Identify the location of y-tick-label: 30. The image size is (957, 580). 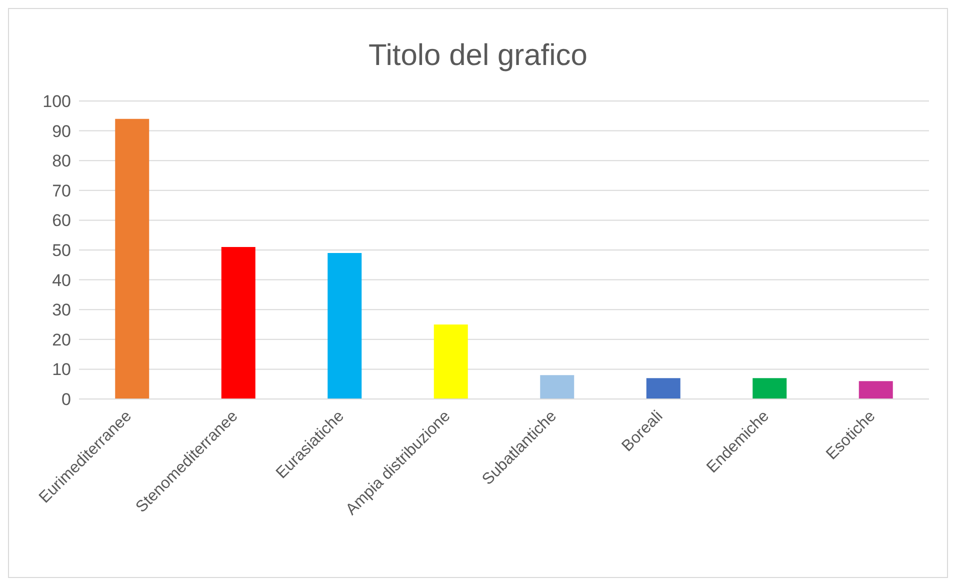
(61, 310).